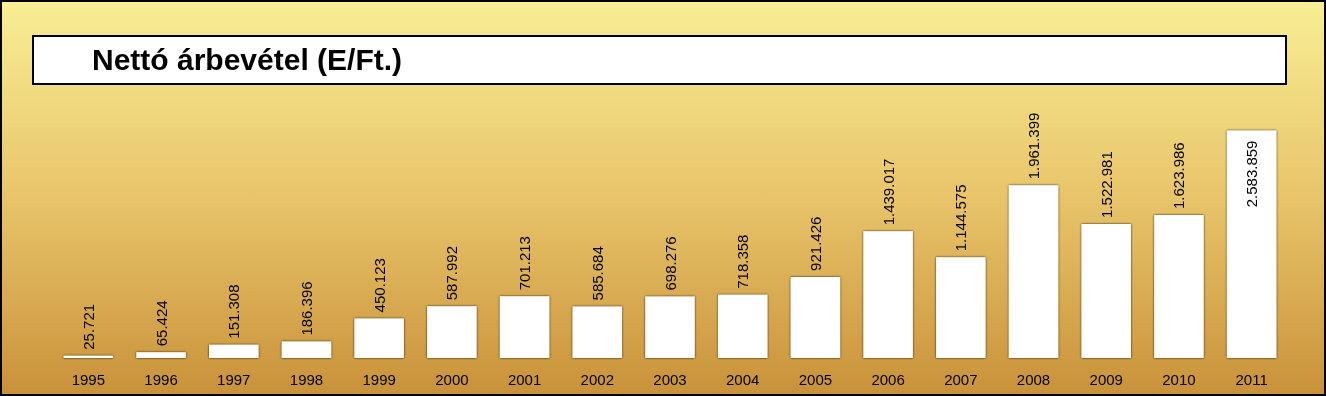  I want to click on data-label: 151.308, so click(234, 311).